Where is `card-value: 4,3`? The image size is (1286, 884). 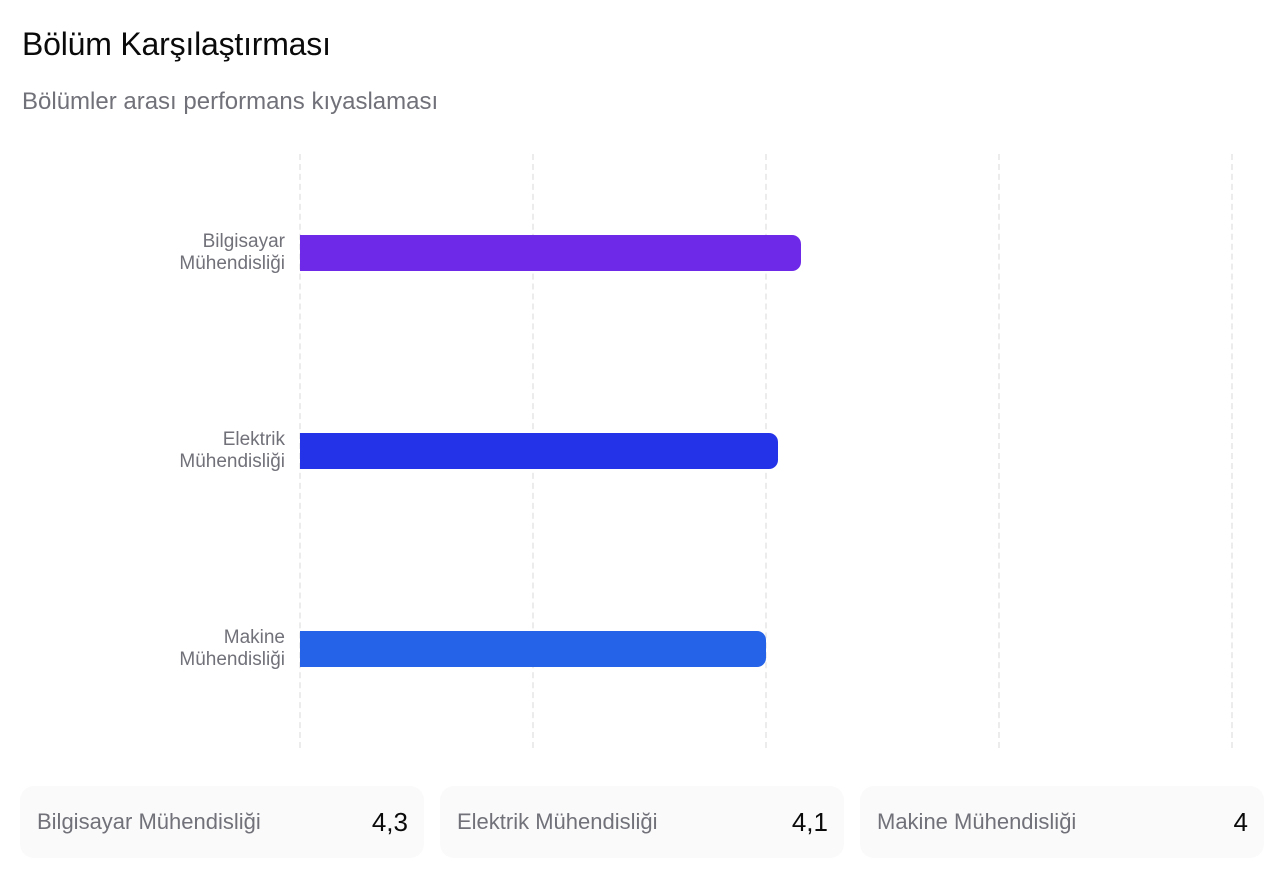 card-value: 4,3 is located at coordinates (389, 821).